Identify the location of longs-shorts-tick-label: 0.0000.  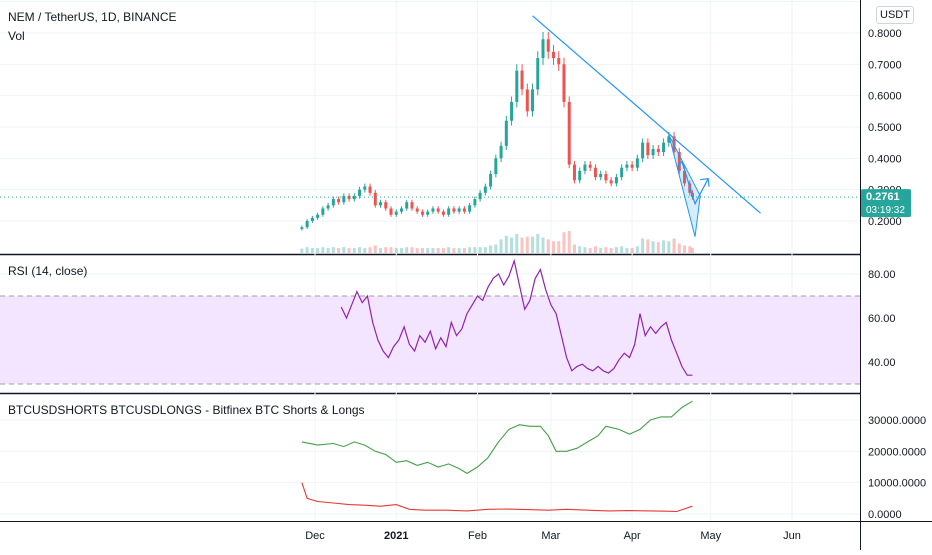
(885, 515).